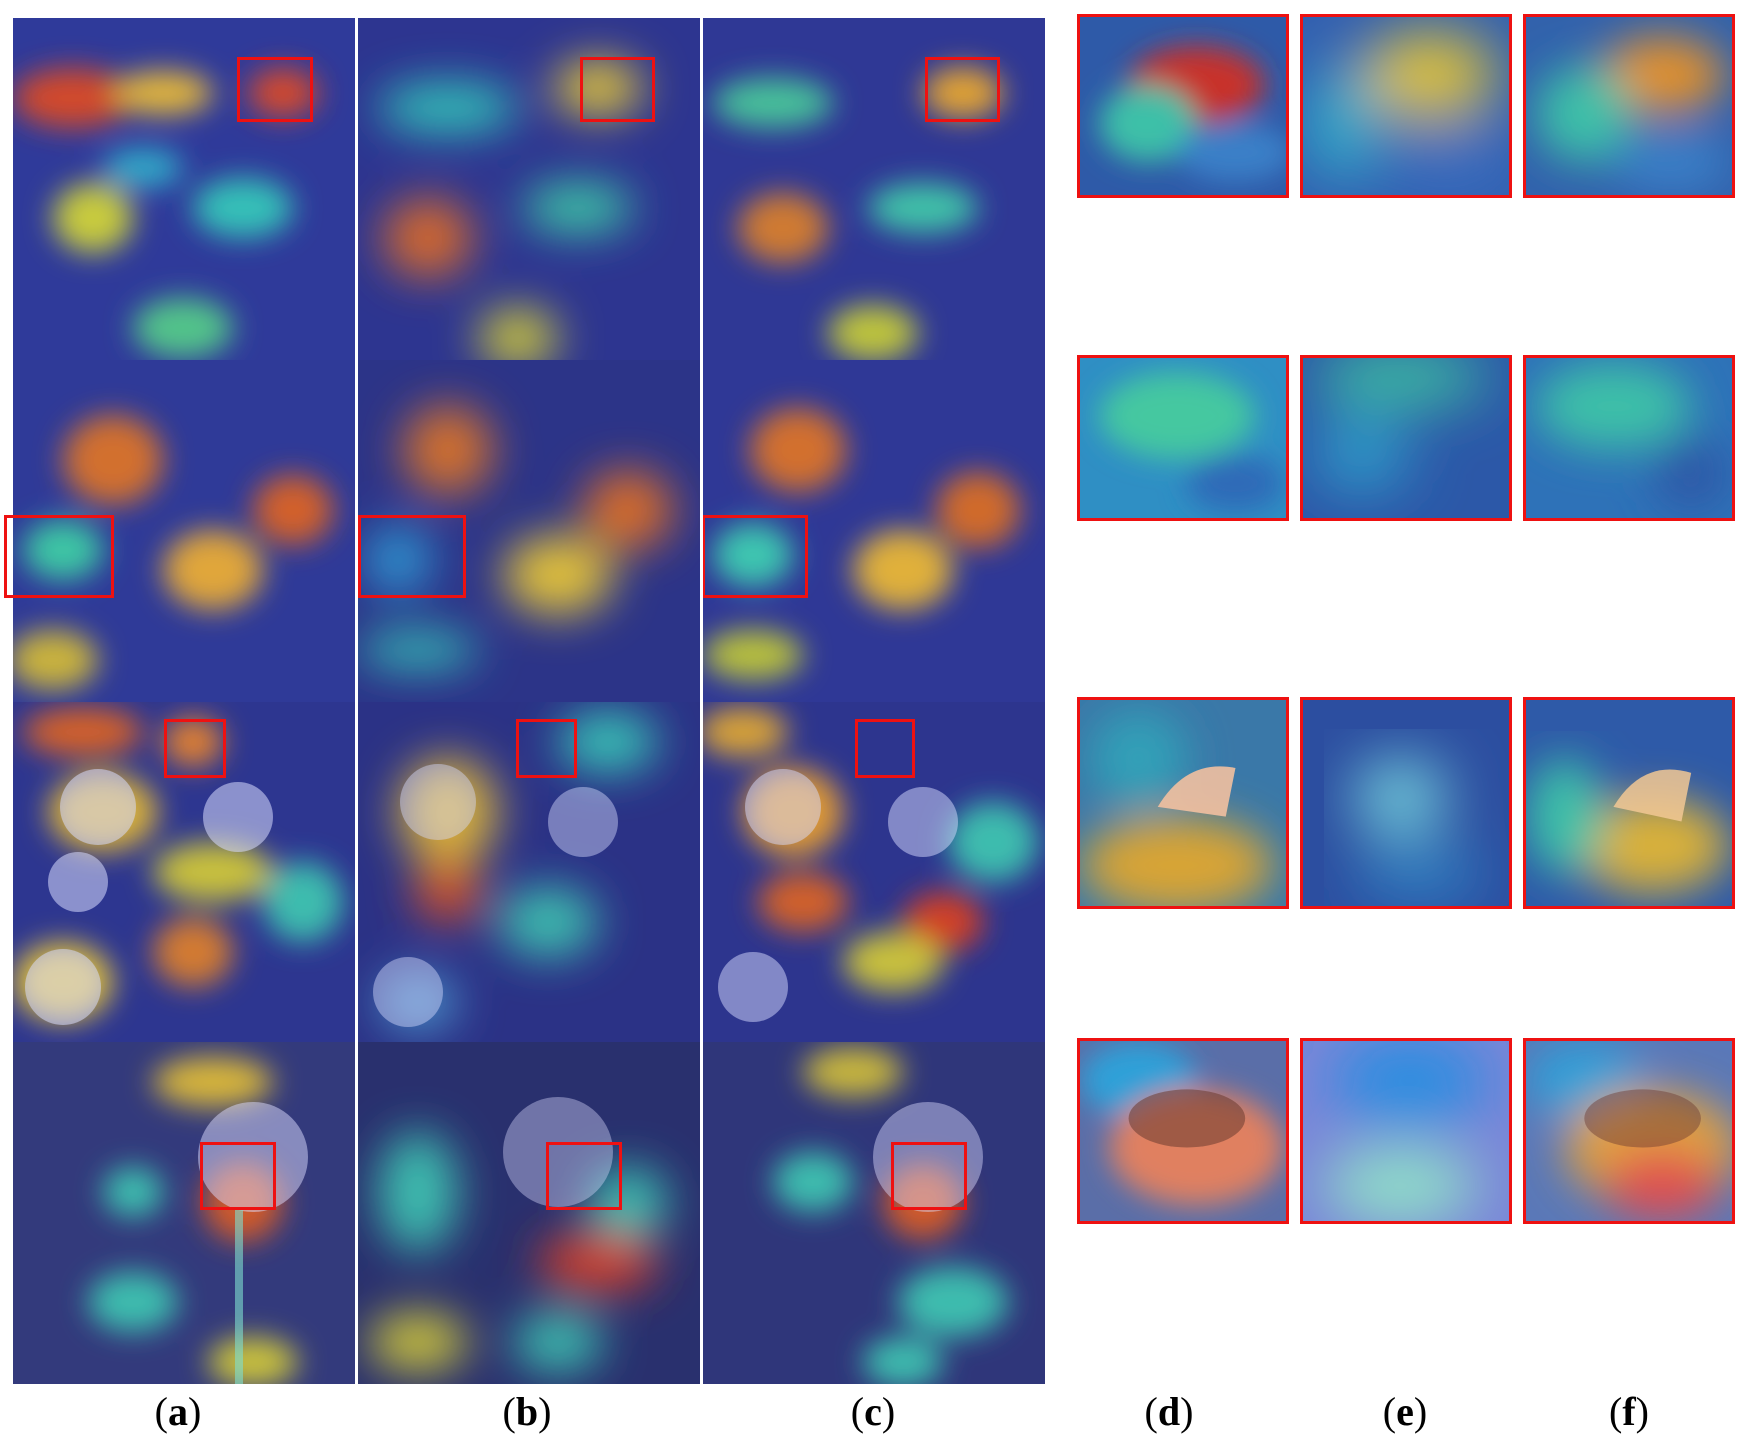 Image resolution: width=1745 pixels, height=1446 pixels. I want to click on heatmap-b-row4, so click(529, 1213).